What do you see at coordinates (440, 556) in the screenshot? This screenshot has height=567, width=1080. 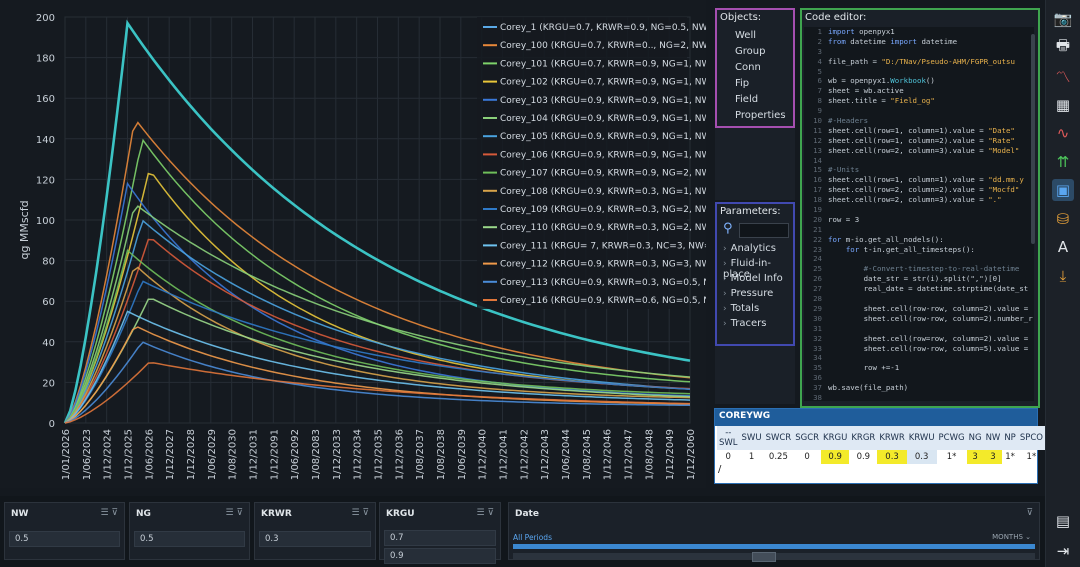 I see `filter-krgu-value-2: 0.9` at bounding box center [440, 556].